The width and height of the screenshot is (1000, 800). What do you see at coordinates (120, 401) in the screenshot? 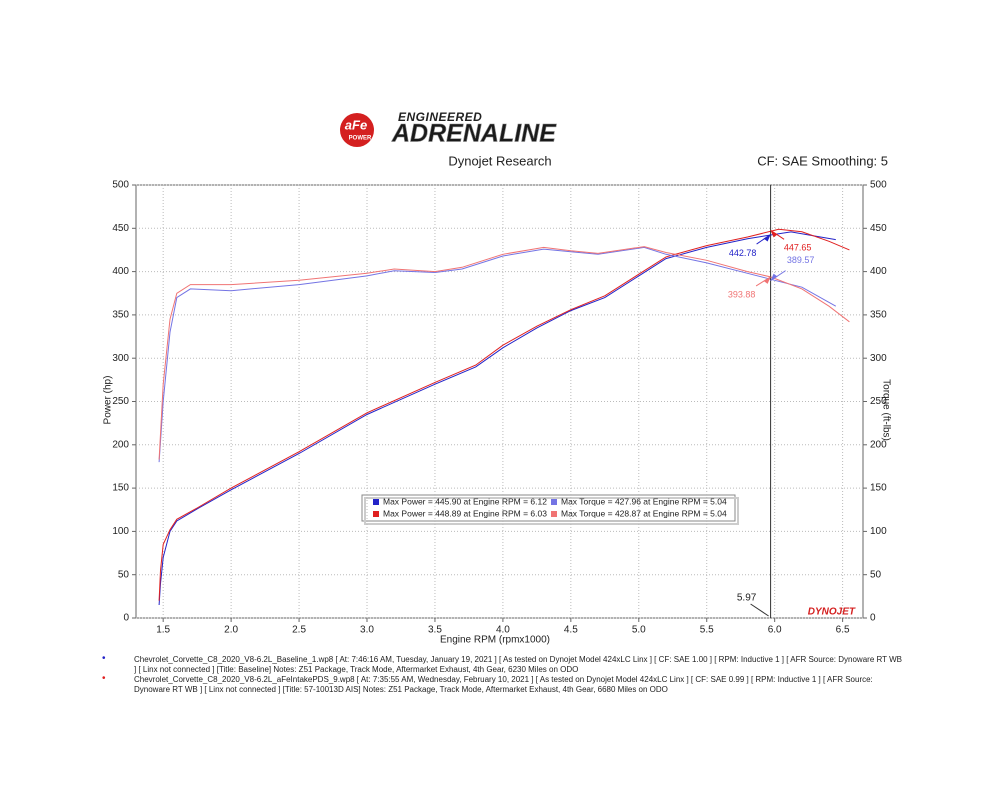
I see `y-tick-label: 250` at bounding box center [120, 401].